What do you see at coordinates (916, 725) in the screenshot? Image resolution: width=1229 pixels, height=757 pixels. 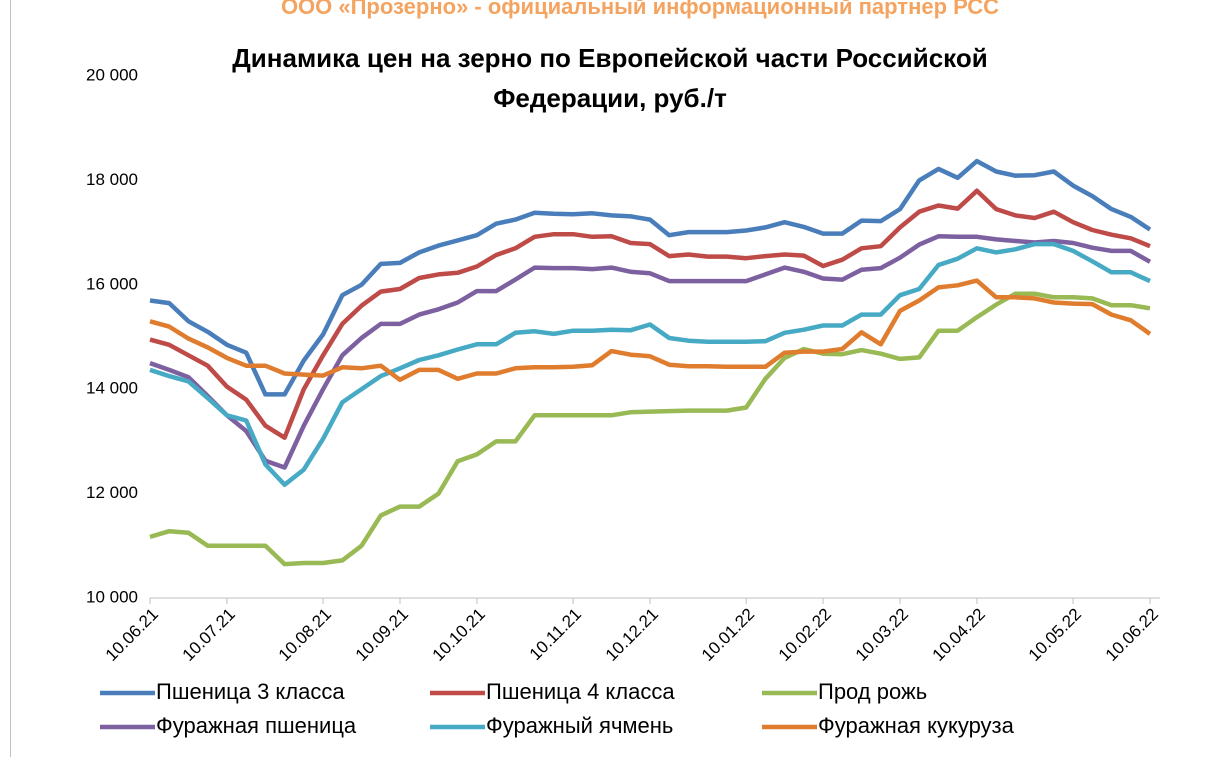 I see `legend-label: Фуражная кукуруза` at bounding box center [916, 725].